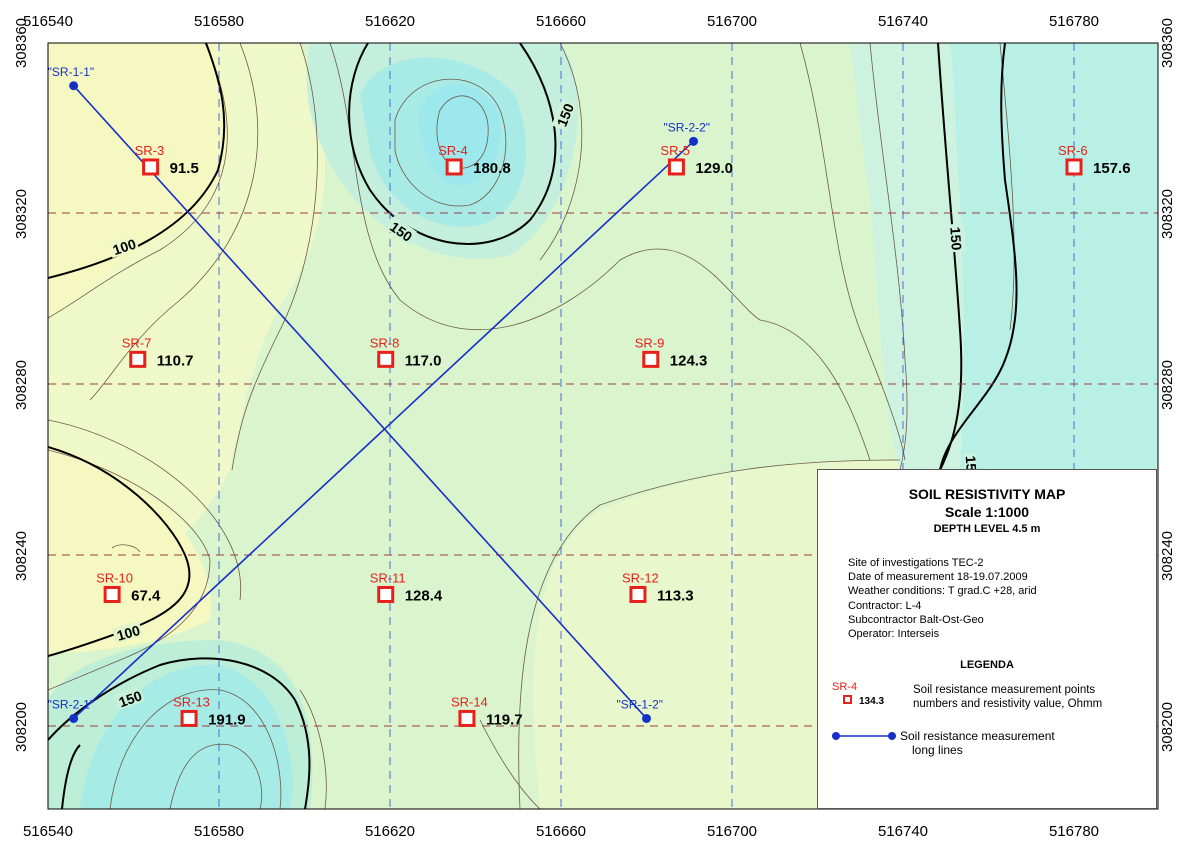  I want to click on legend-sample-value: 134.3, so click(871, 701).